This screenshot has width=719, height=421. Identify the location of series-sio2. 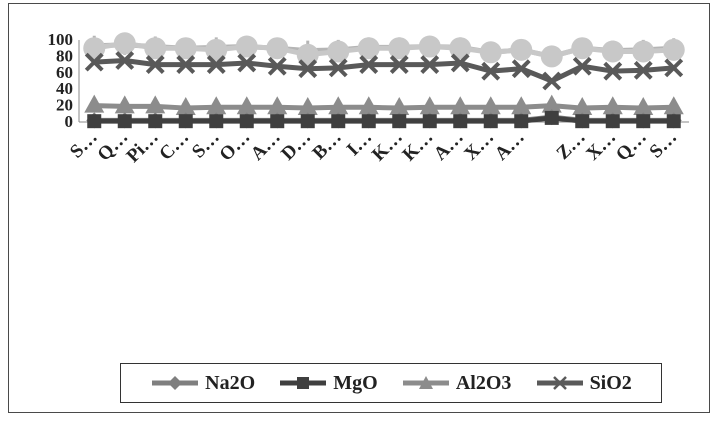
(384, 71).